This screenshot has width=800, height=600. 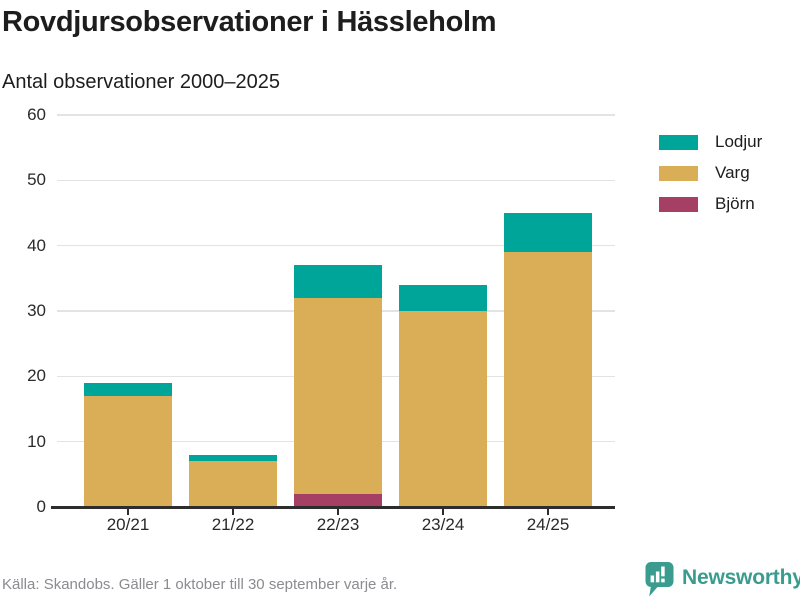 What do you see at coordinates (710, 142) in the screenshot?
I see `legend-item-lodjur: Lodjur` at bounding box center [710, 142].